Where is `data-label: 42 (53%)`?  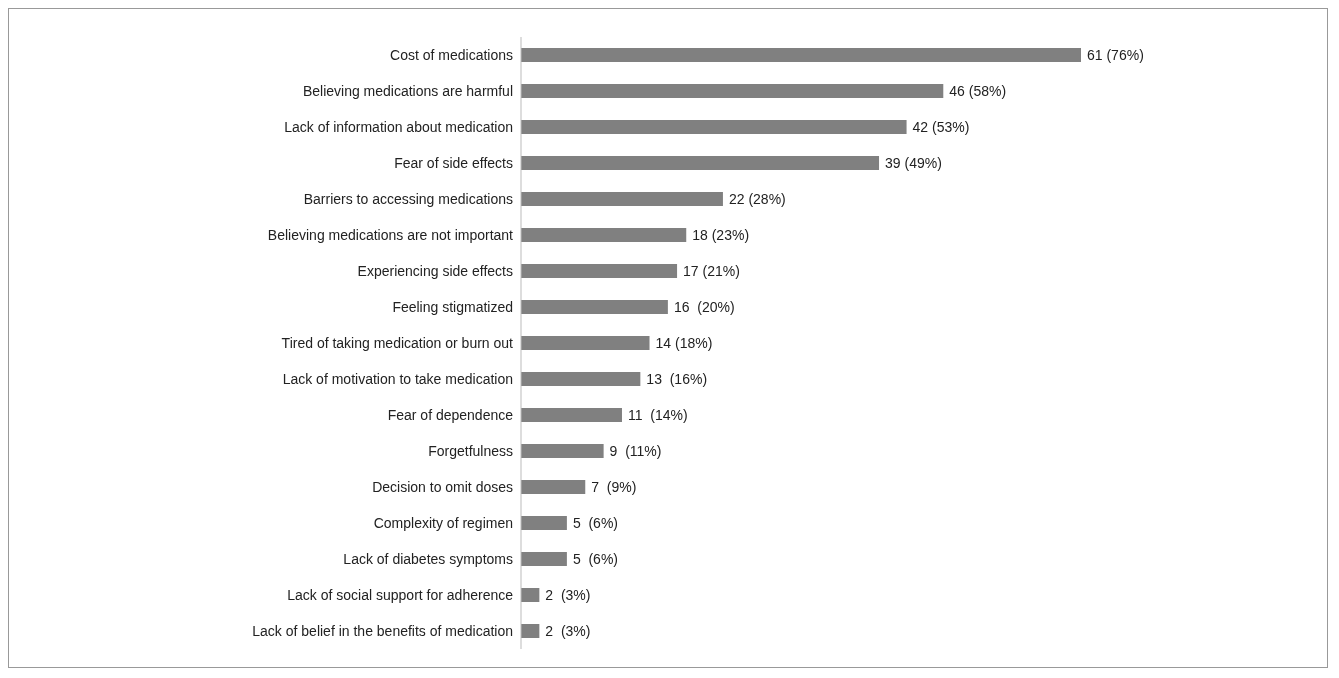 data-label: 42 (53%) is located at coordinates (941, 127).